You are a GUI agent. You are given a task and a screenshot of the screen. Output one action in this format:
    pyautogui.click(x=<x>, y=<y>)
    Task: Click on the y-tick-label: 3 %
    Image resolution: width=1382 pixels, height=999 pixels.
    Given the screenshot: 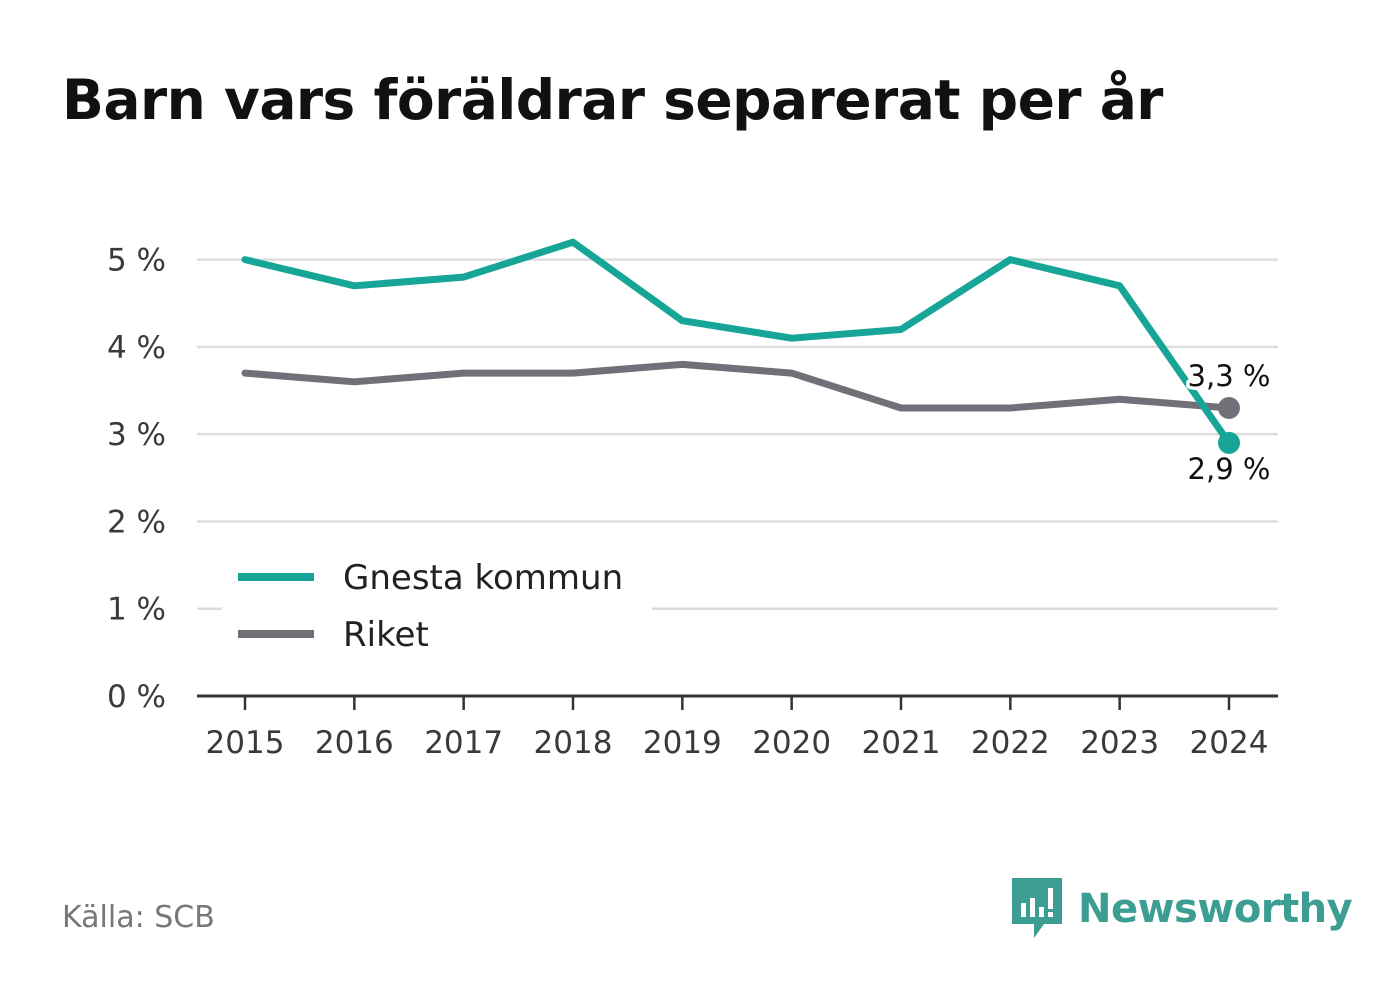 What is the action you would take?
    pyautogui.click(x=136, y=435)
    